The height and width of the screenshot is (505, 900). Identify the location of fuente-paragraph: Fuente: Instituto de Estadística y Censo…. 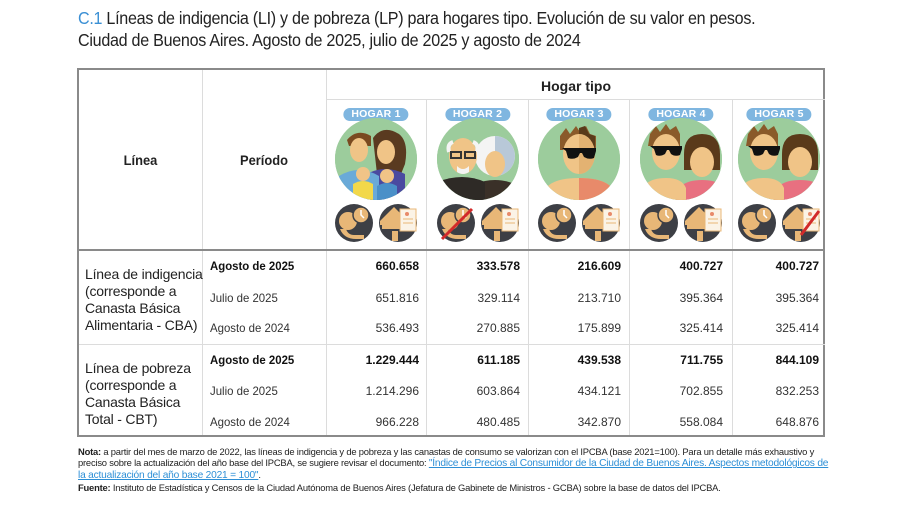
(458, 487).